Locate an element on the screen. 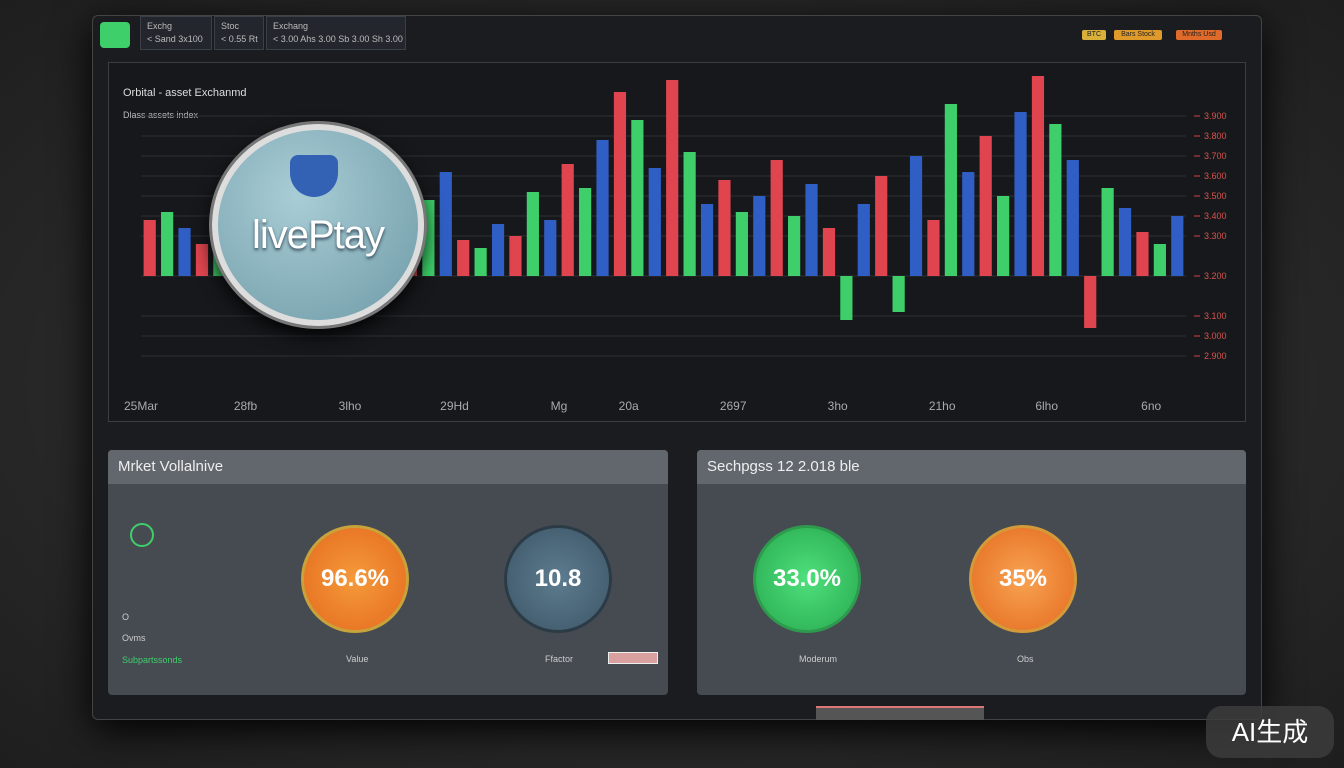 The height and width of the screenshot is (768, 1344). y-tick-label: 3.200 is located at coordinates (1215, 276).